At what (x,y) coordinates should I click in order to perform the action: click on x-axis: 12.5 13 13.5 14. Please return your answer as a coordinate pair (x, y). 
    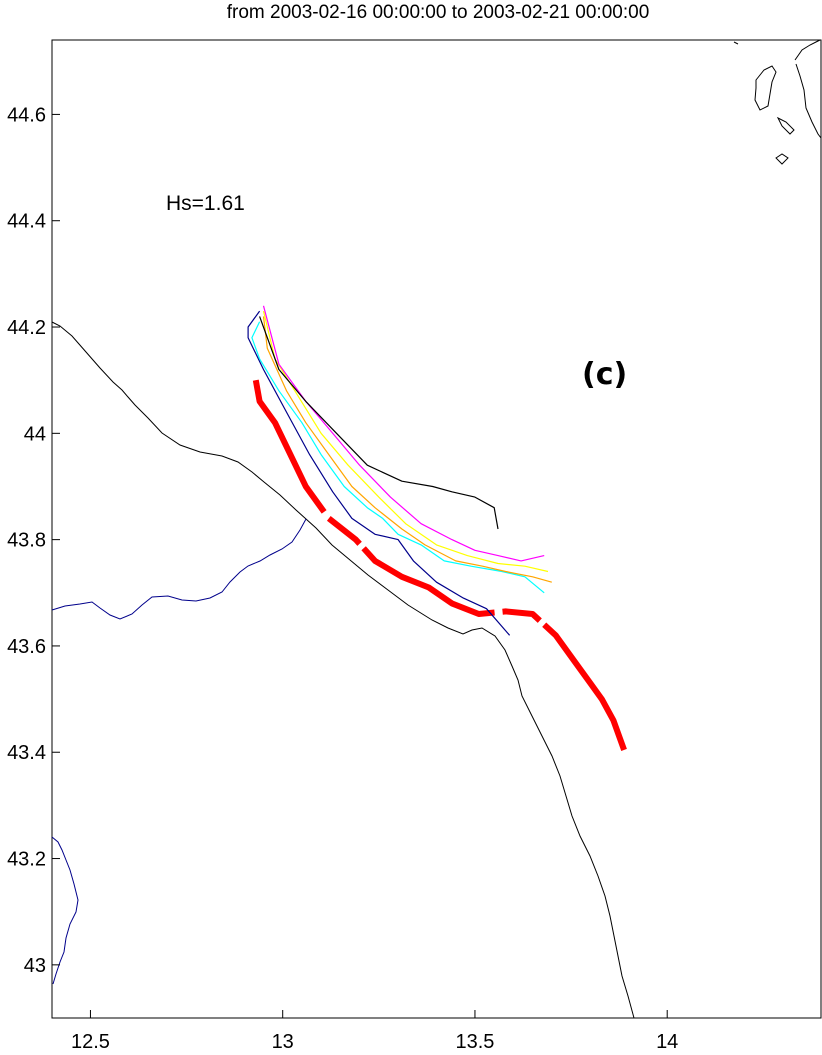
    Looking at the image, I should click on (374, 1031).